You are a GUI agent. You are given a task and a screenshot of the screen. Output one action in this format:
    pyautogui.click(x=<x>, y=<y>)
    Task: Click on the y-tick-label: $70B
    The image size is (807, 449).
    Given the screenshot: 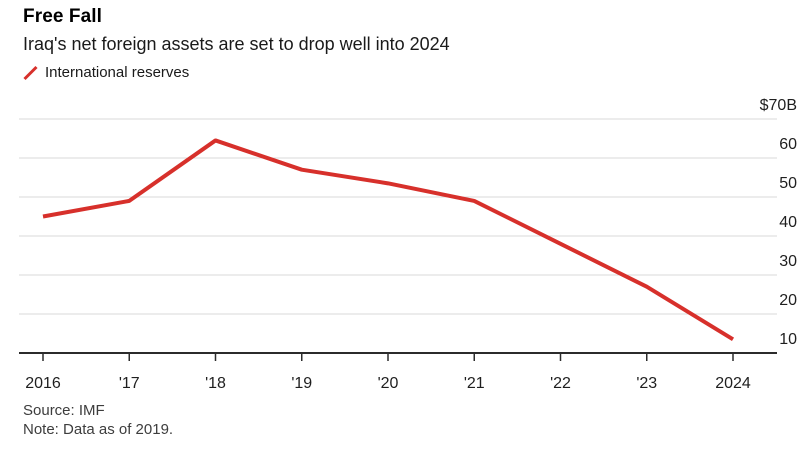 What is the action you would take?
    pyautogui.click(x=778, y=105)
    